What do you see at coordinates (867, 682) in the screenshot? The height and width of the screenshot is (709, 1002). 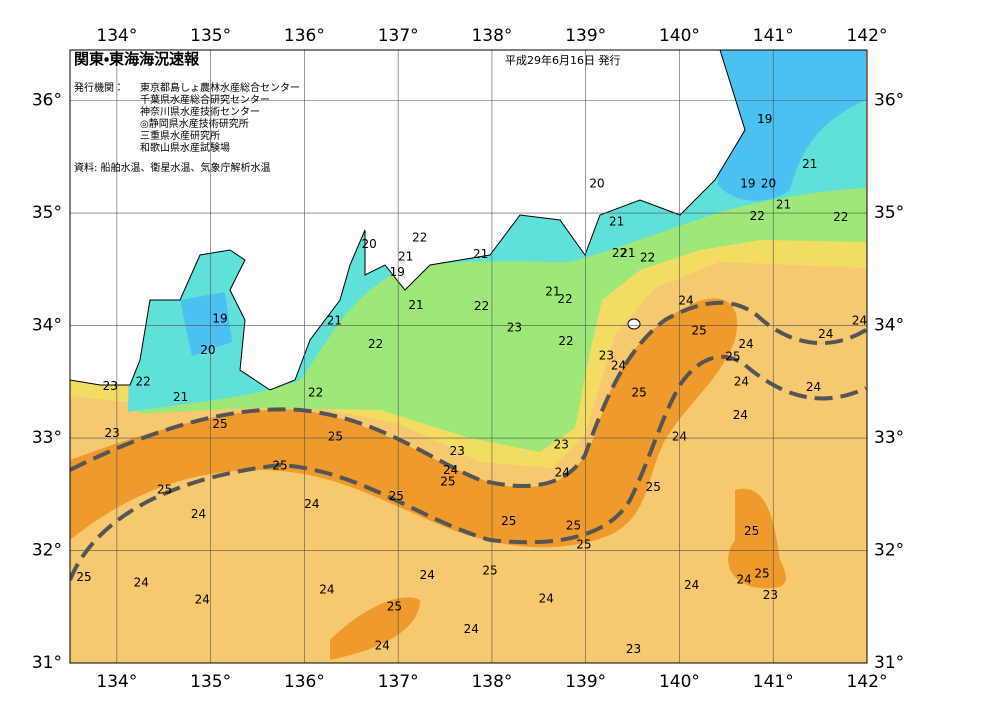 I see `lon-label: 142°` at bounding box center [867, 682].